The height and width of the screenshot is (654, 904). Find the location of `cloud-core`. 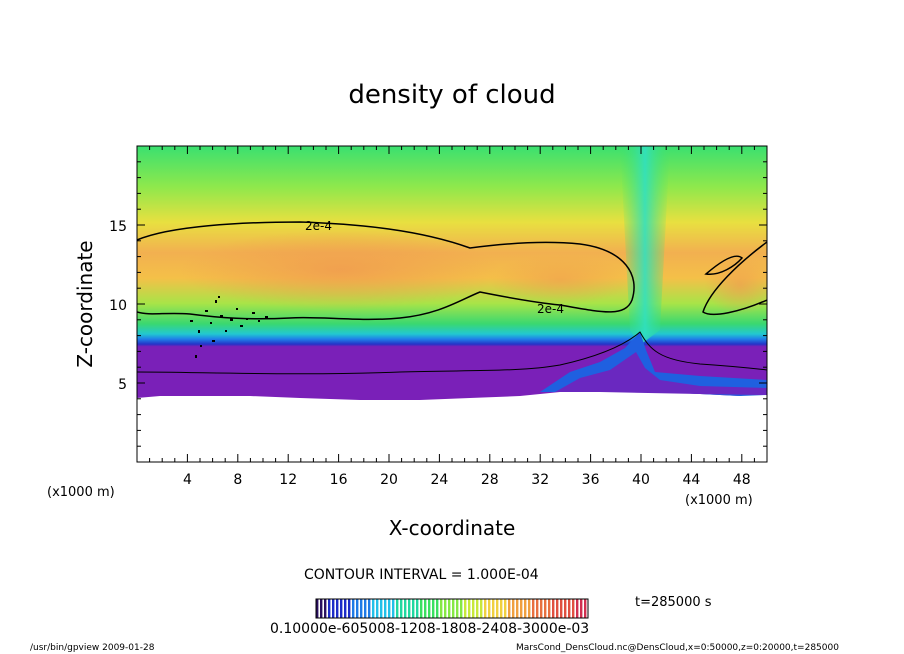

cloud-core is located at coordinates (340, 270).